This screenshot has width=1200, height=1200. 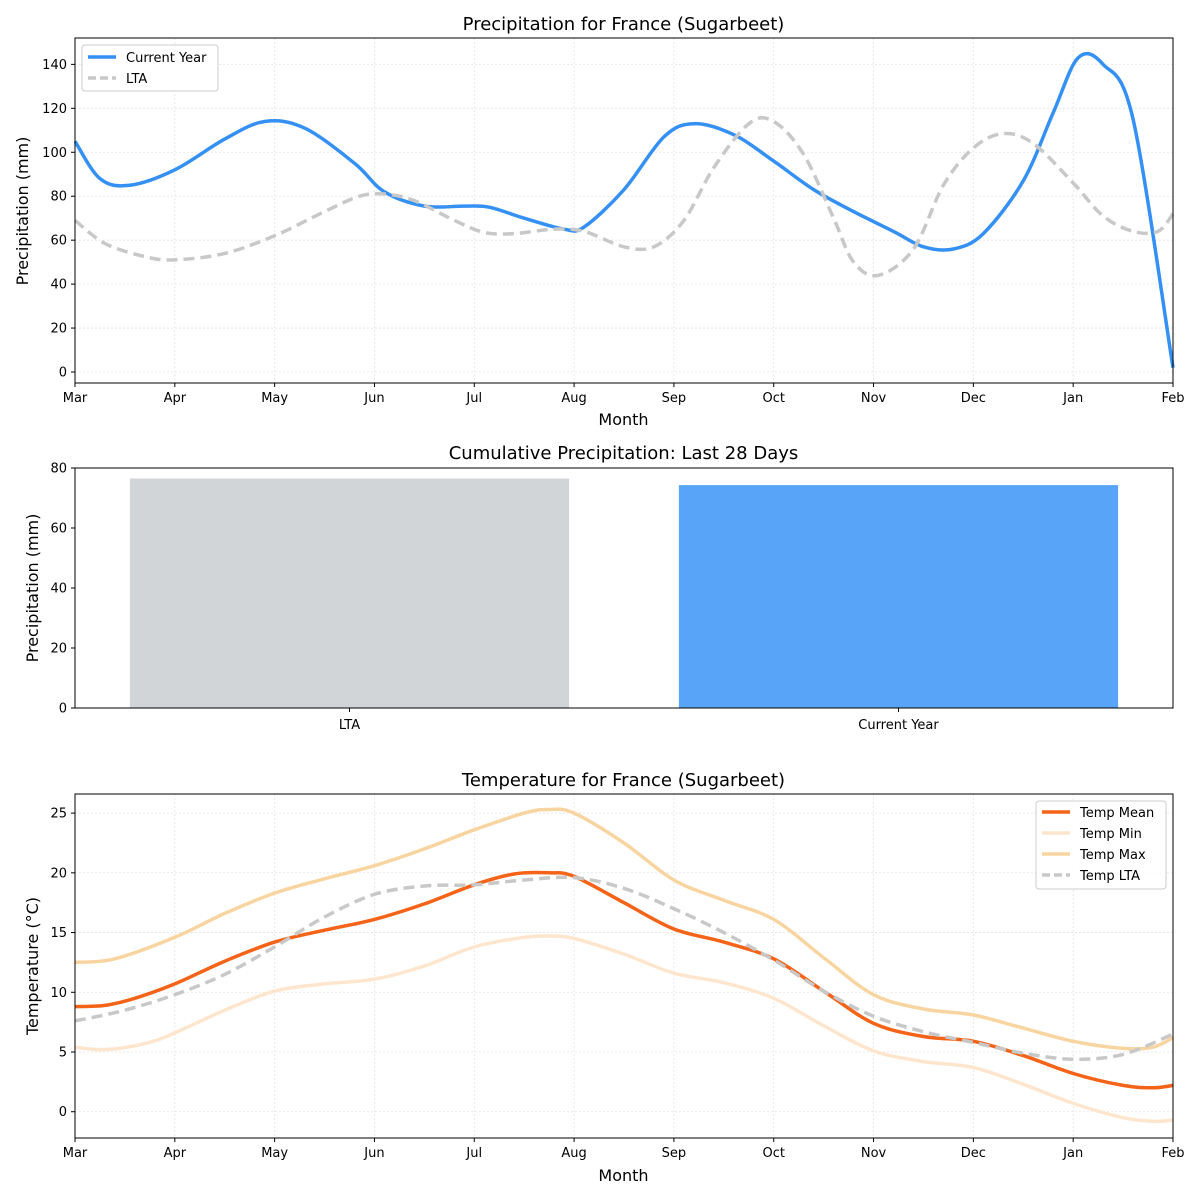 What do you see at coordinates (175, 1153) in the screenshot?
I see `temperature-xtick-label-apr: Apr` at bounding box center [175, 1153].